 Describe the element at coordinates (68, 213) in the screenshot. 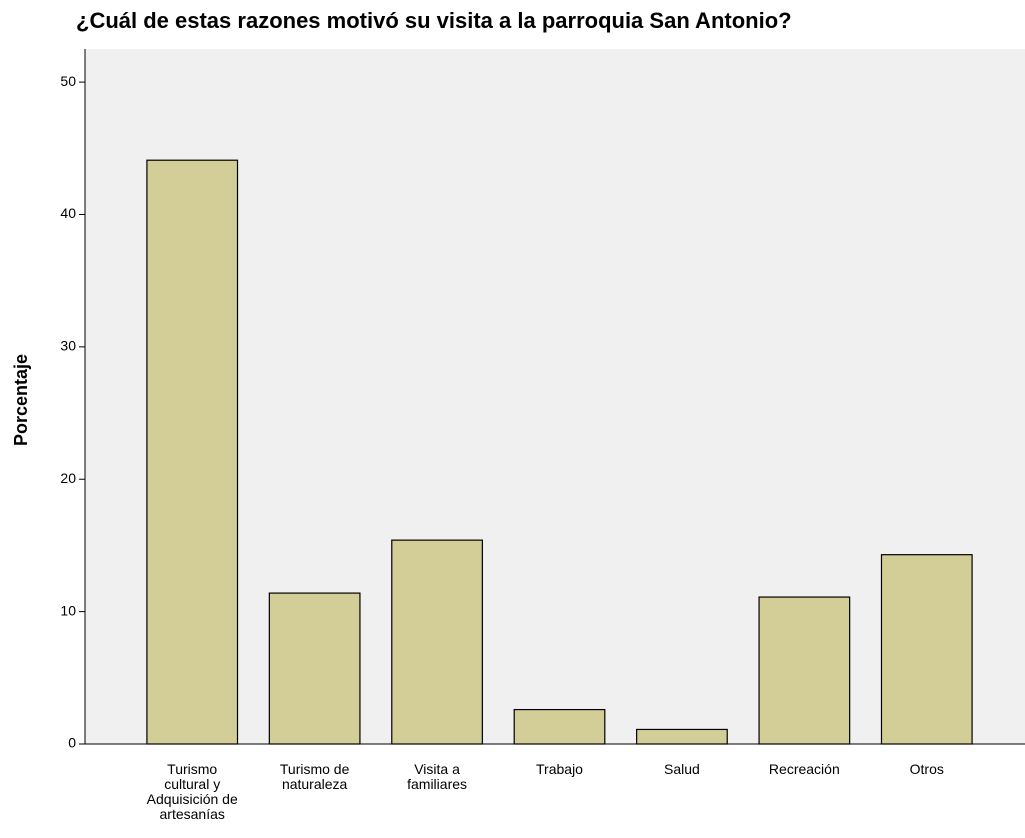

I see `y-tick-label: 40` at that location.